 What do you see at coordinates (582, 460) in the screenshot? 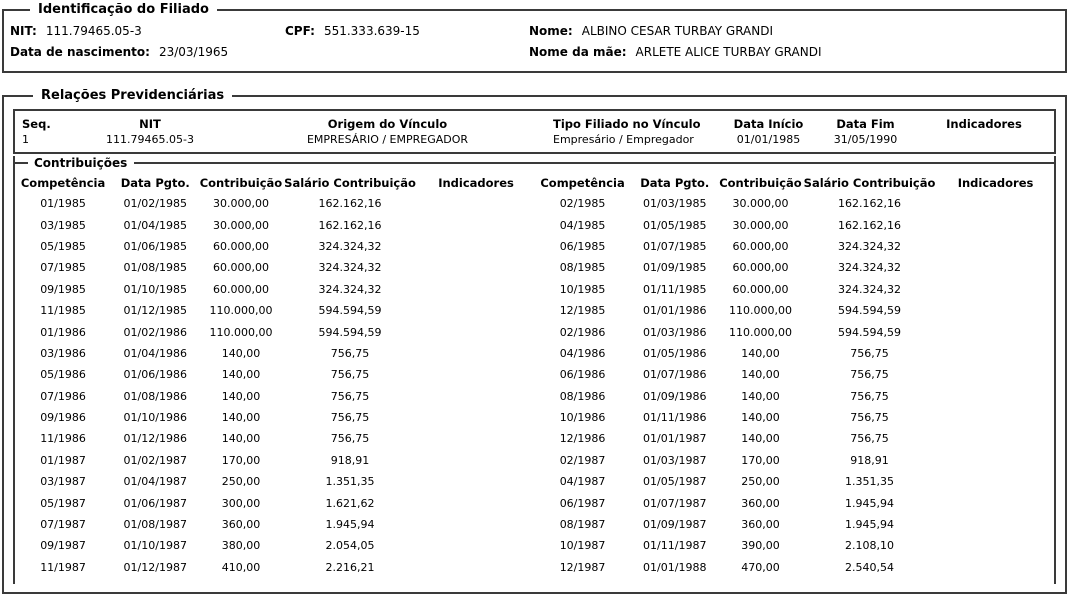
I see `table-cell: 02/1987` at bounding box center [582, 460].